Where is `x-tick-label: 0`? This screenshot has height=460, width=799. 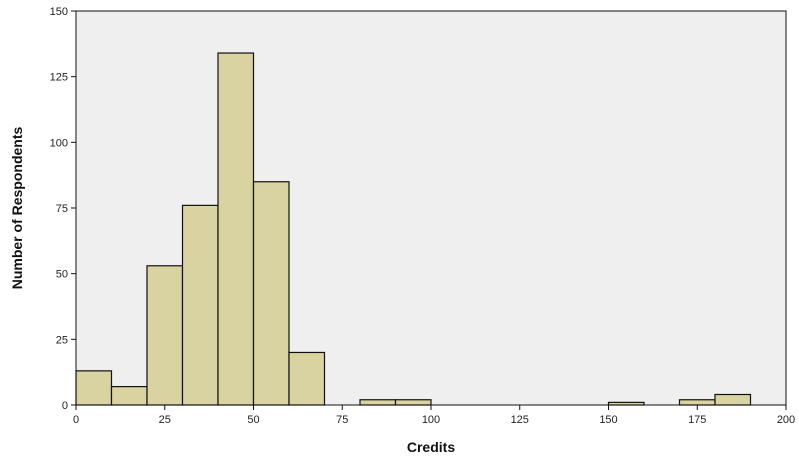 x-tick-label: 0 is located at coordinates (76, 420).